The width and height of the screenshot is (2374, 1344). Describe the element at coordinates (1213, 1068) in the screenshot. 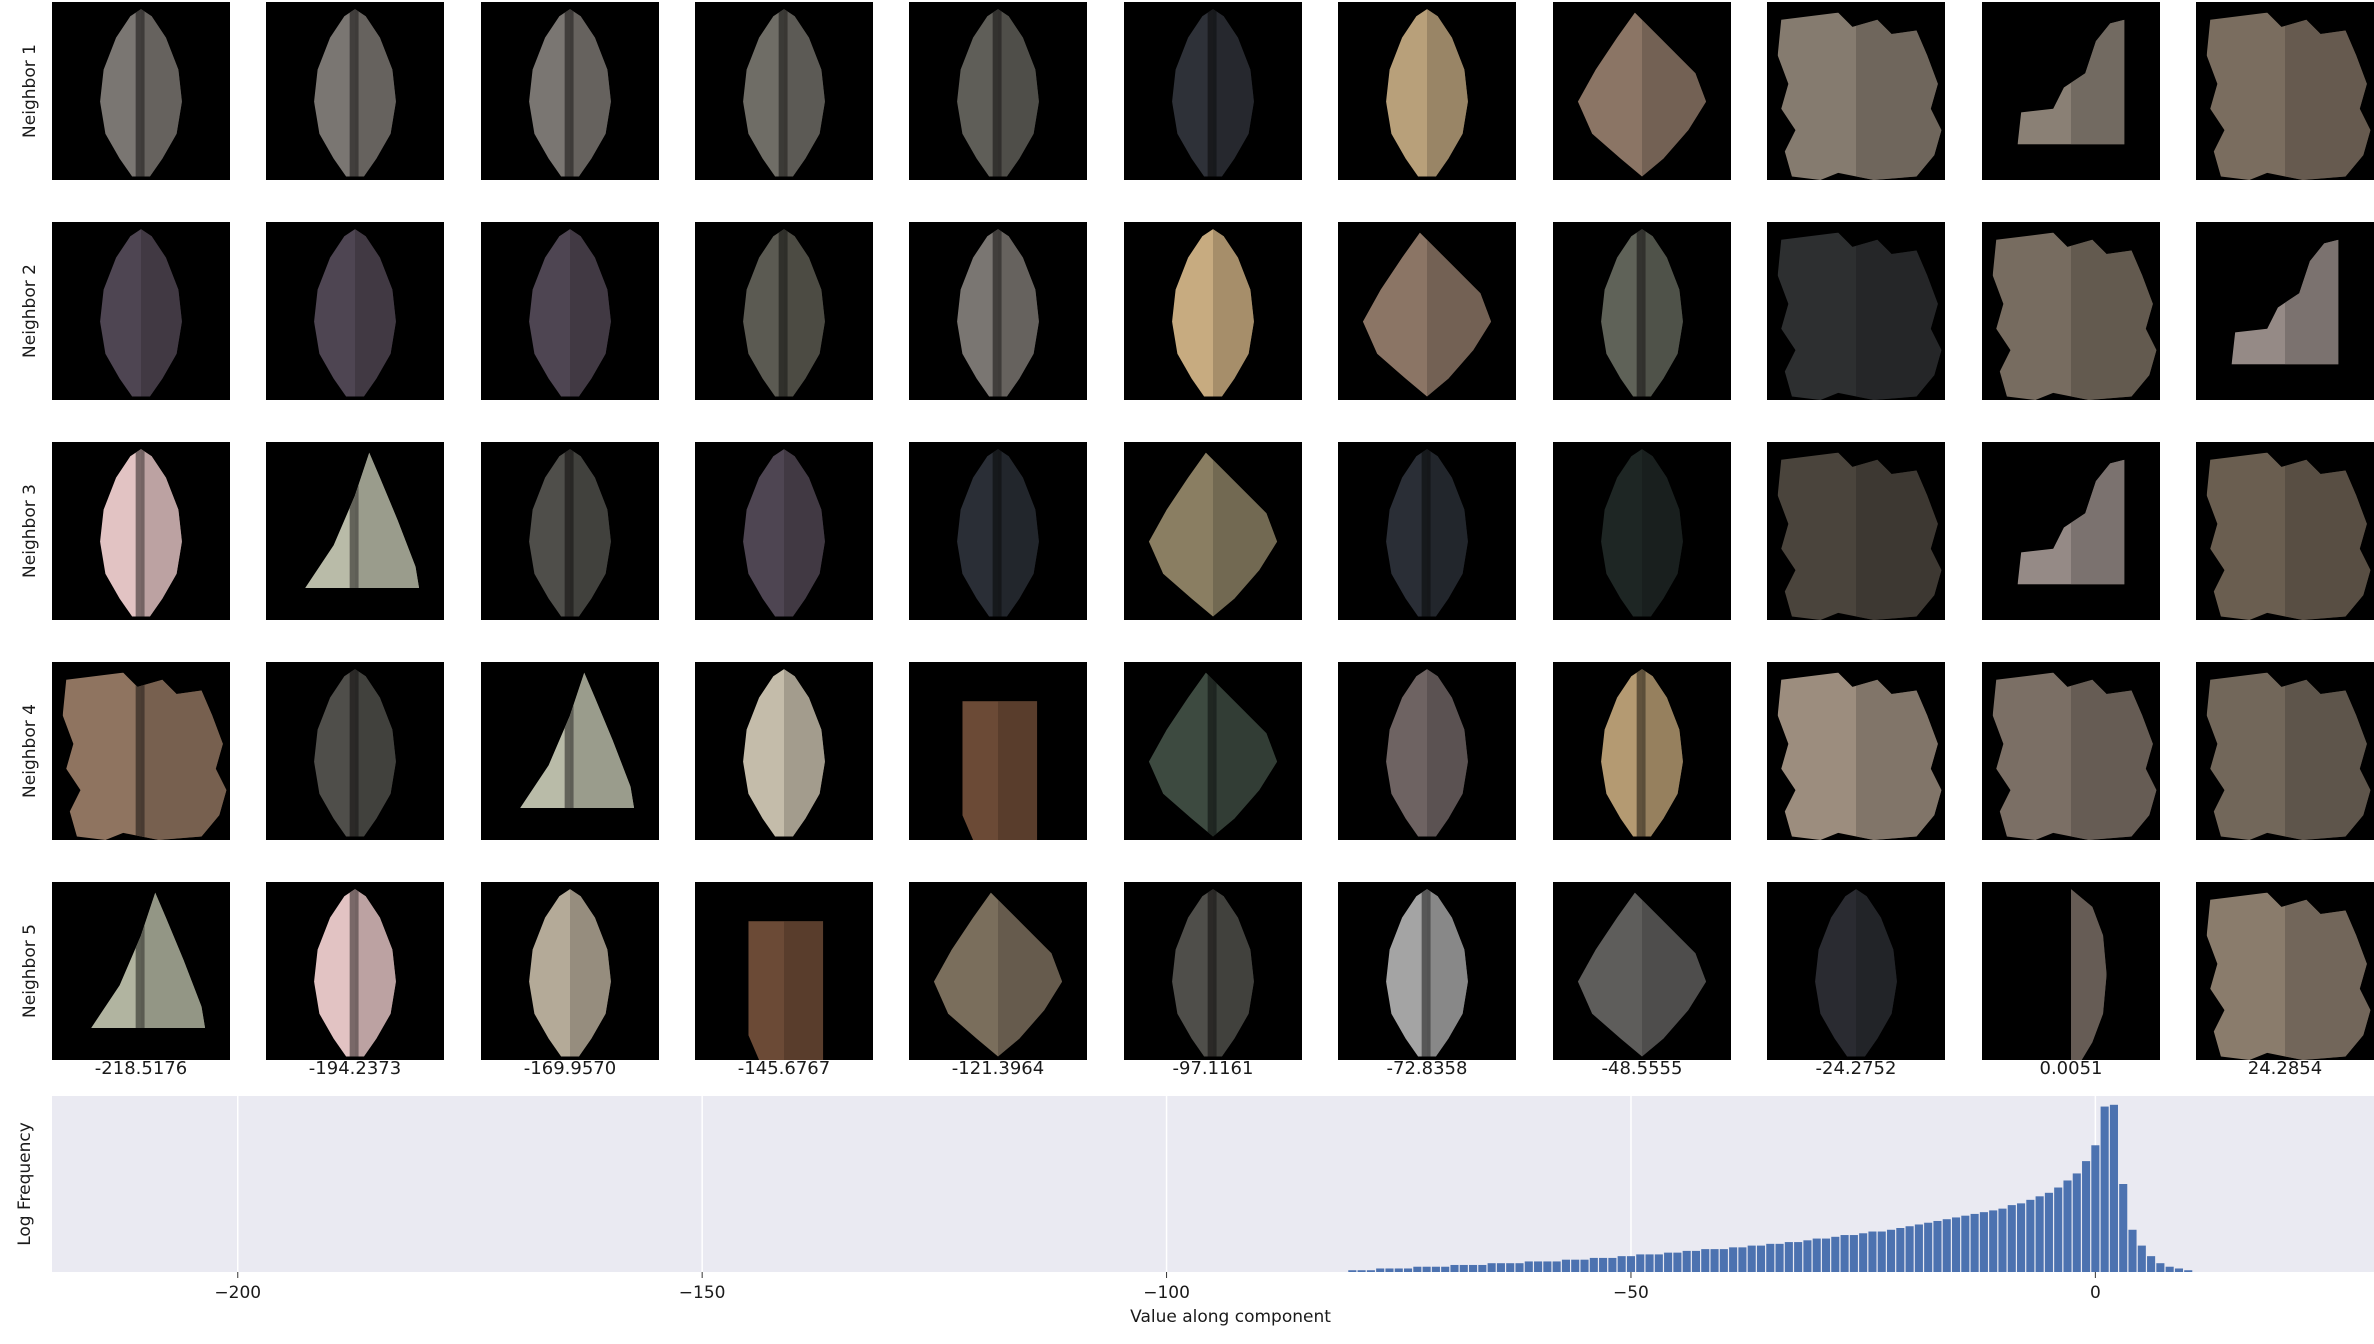

I see `column-value-label: -97.1161` at that location.